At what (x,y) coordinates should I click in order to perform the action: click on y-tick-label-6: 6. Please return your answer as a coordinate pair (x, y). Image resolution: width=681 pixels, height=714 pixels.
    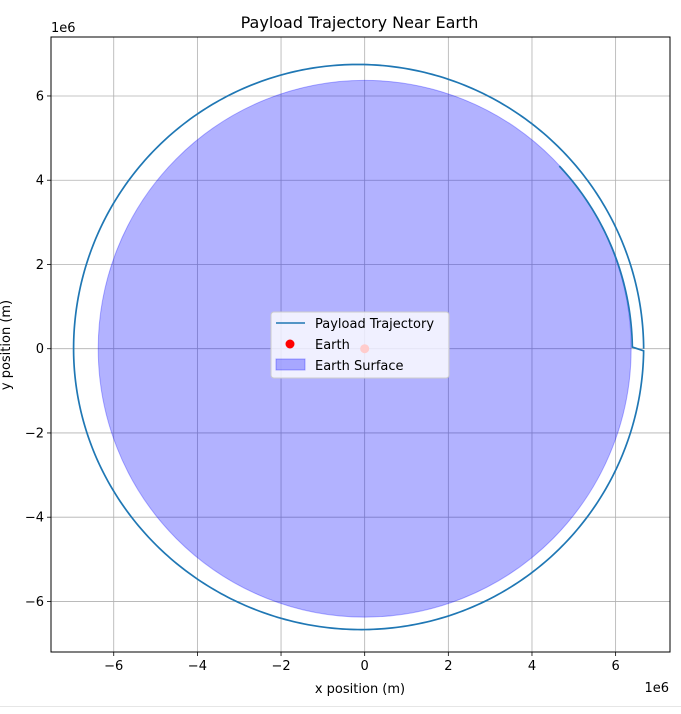
    Looking at the image, I should click on (40, 96).